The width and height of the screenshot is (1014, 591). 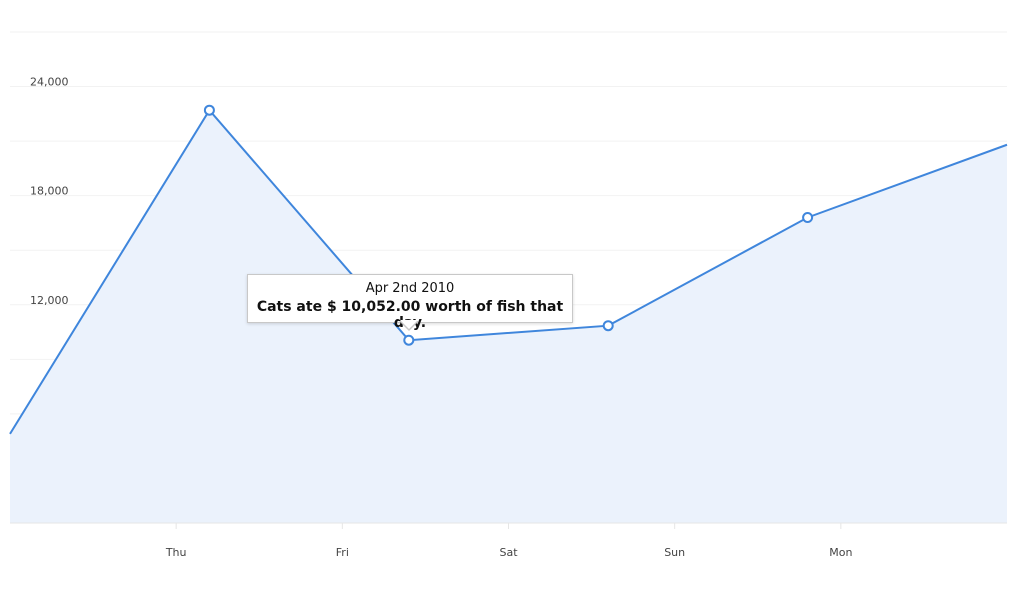 I want to click on x-tick-label: Thu, so click(x=176, y=552).